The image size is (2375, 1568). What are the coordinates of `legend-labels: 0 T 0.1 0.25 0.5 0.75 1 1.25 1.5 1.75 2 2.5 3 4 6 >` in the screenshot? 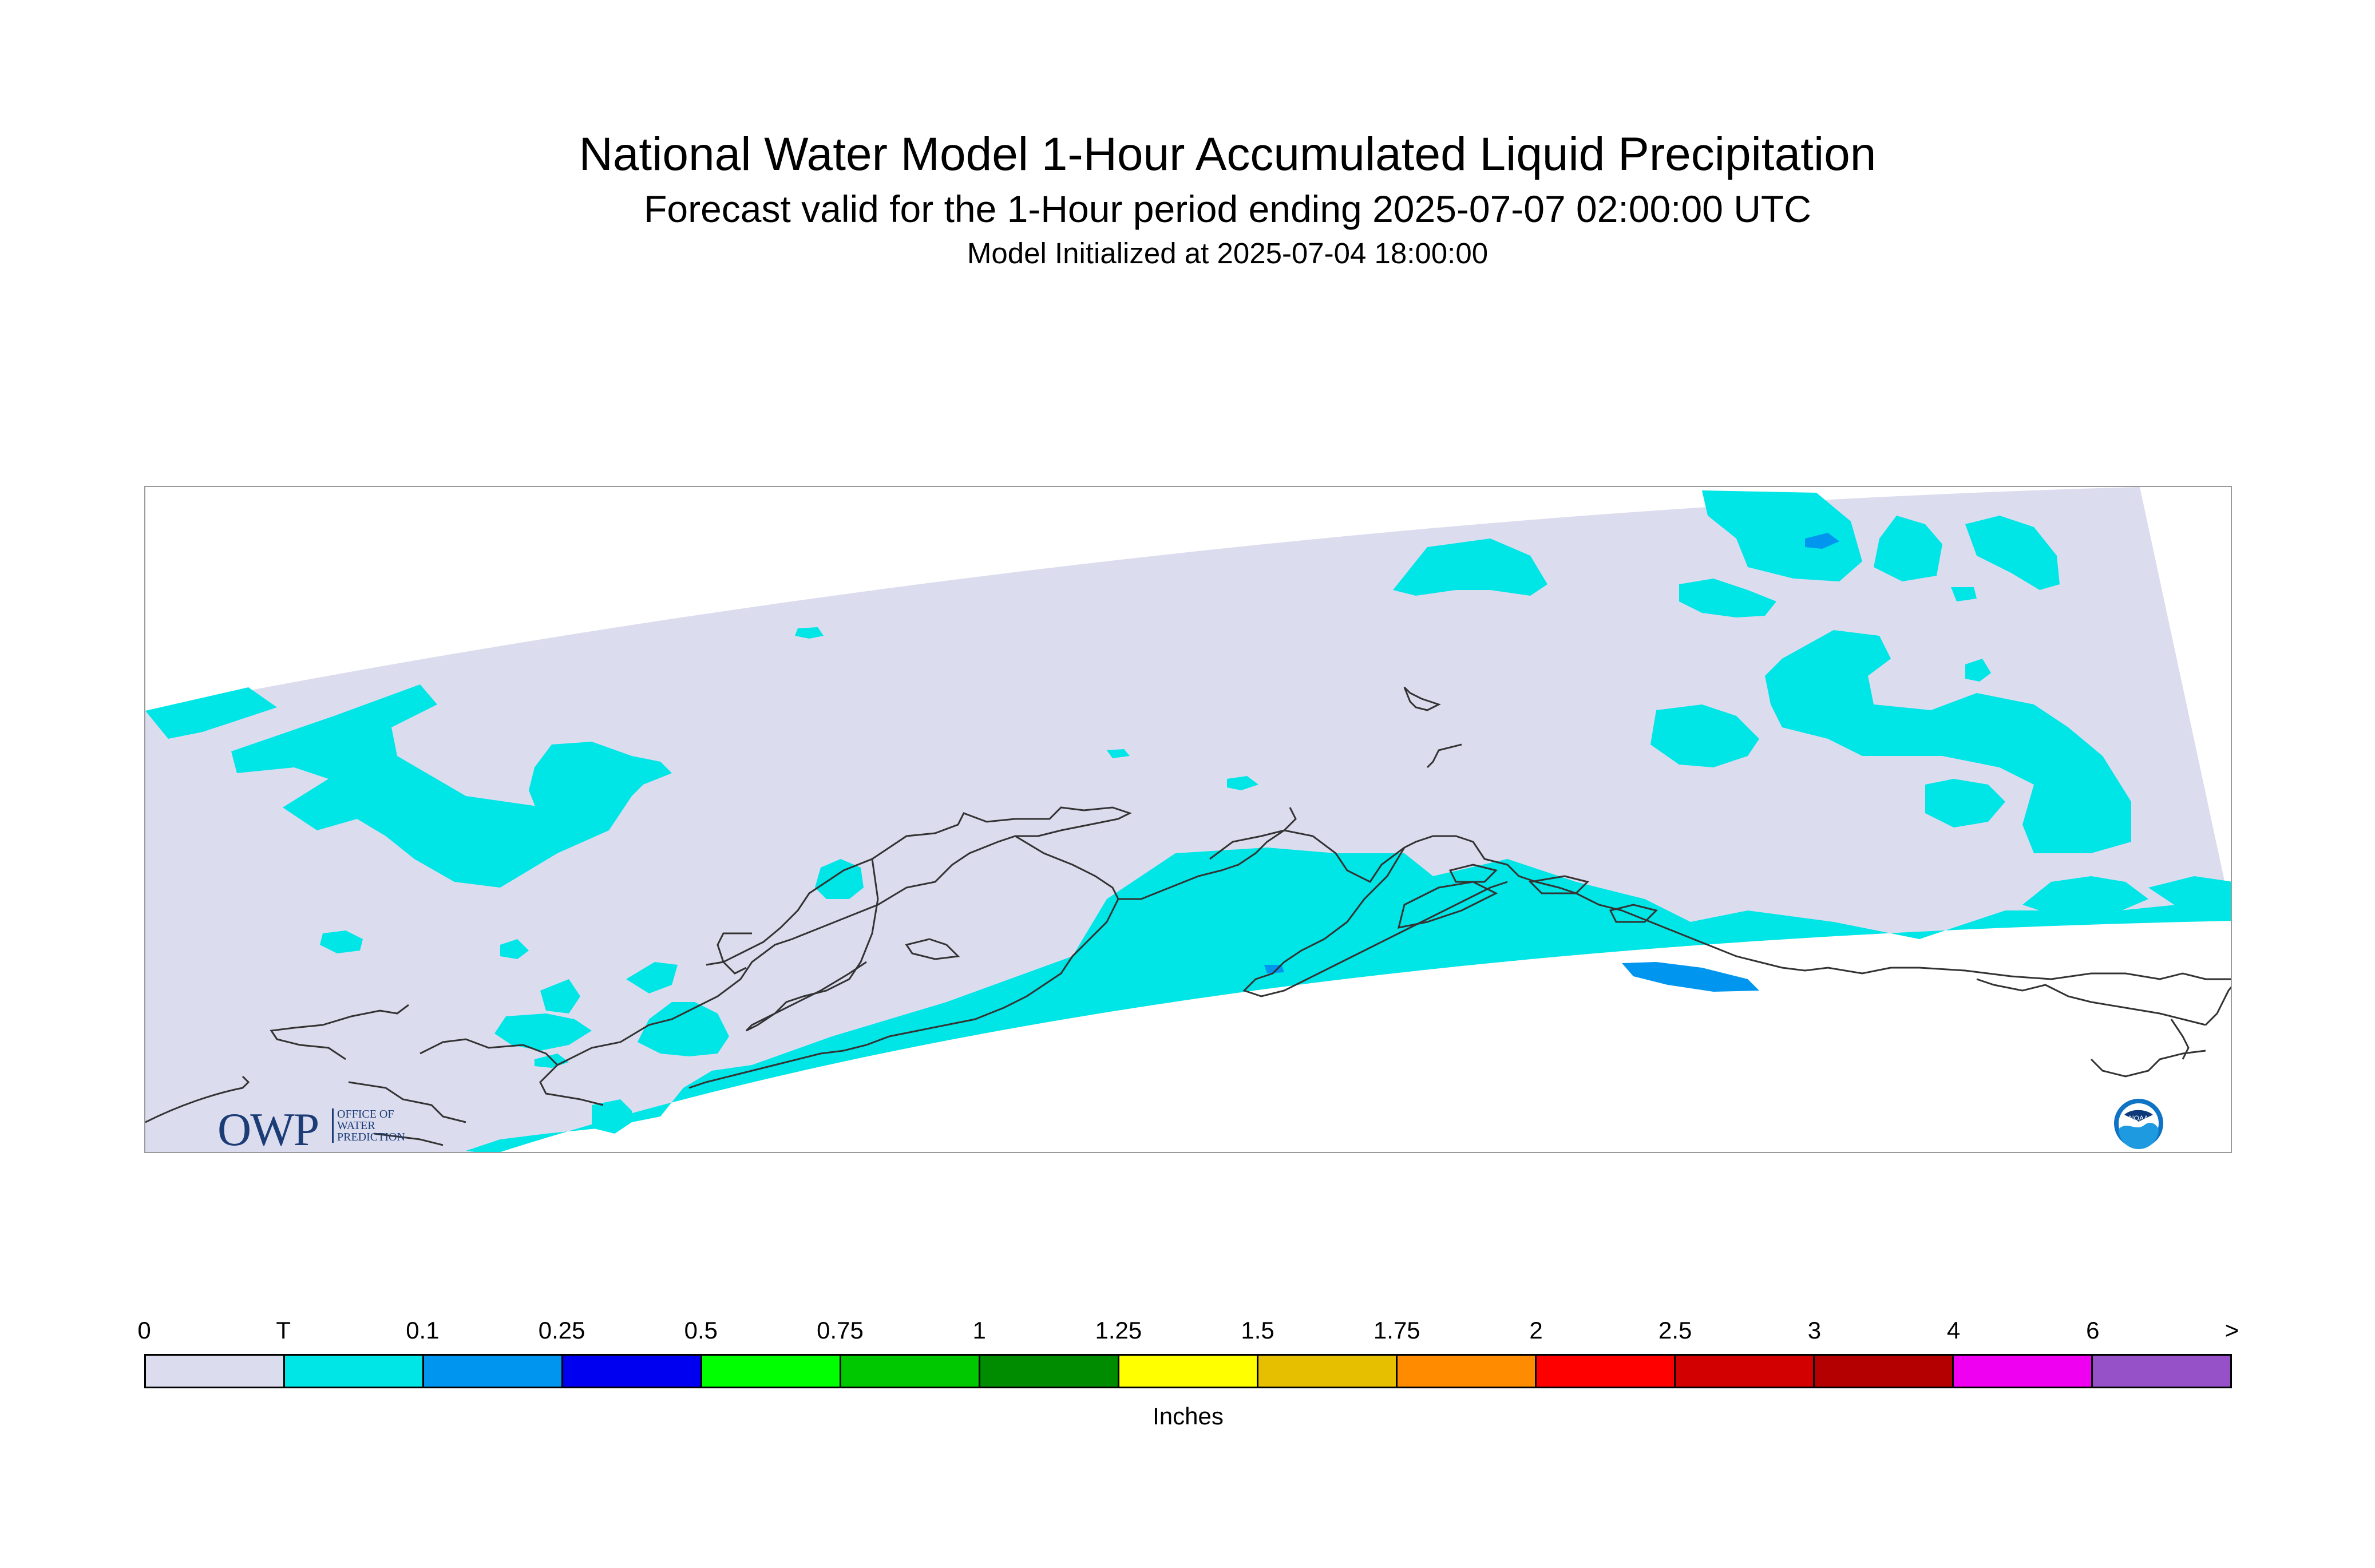 It's located at (1188, 1333).